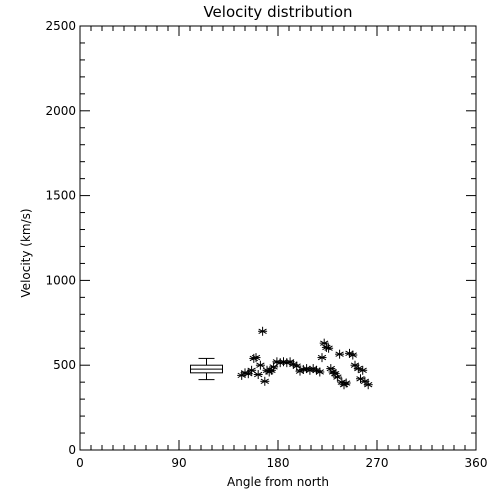 This screenshot has height=500, width=500. I want to click on x-tick-label: 360, so click(476, 463).